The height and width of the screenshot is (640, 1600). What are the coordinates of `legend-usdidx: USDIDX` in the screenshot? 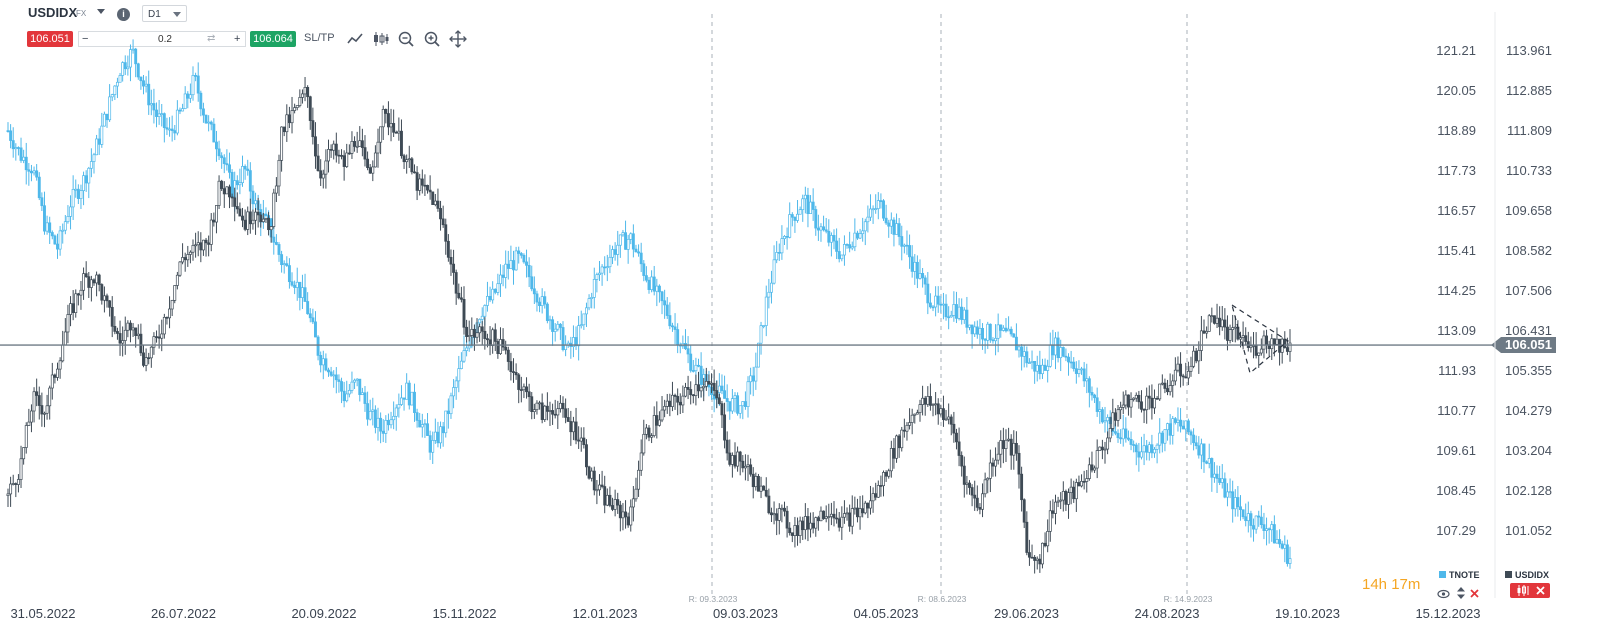 It's located at (1527, 575).